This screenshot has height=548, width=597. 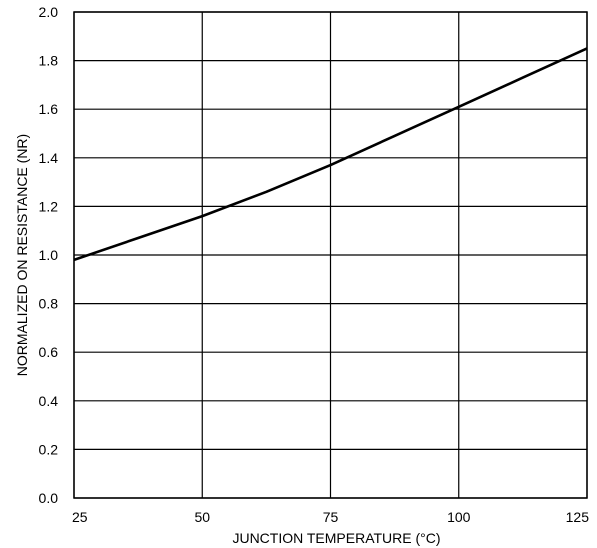 I want to click on x-axis-label: JUNCTION TEMPERATURE (°C), so click(x=336, y=538).